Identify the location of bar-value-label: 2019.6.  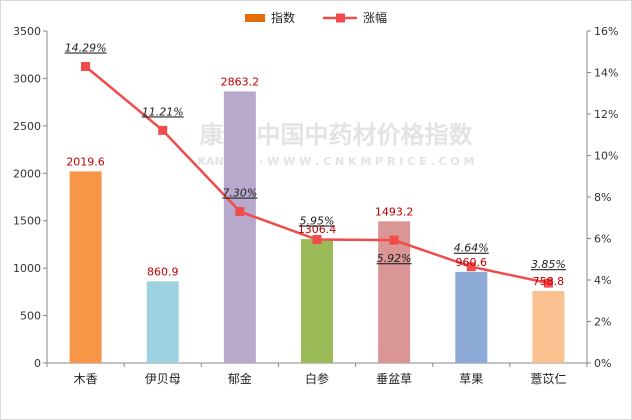
(85, 161).